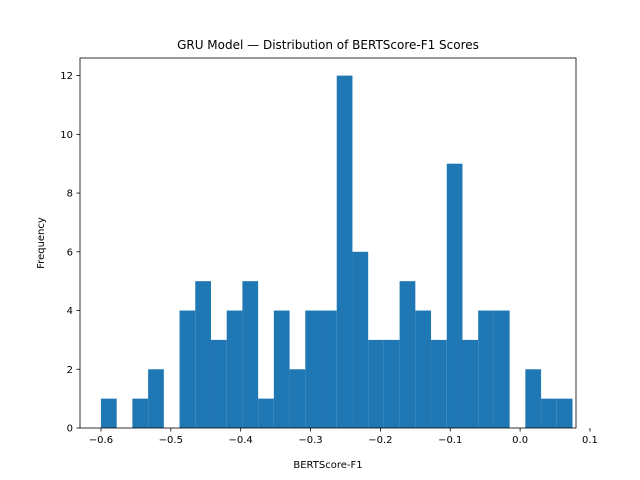 Image resolution: width=640 pixels, height=480 pixels. Describe the element at coordinates (327, 465) in the screenshot. I see `x-axis-label: BERTScore-F1` at that location.